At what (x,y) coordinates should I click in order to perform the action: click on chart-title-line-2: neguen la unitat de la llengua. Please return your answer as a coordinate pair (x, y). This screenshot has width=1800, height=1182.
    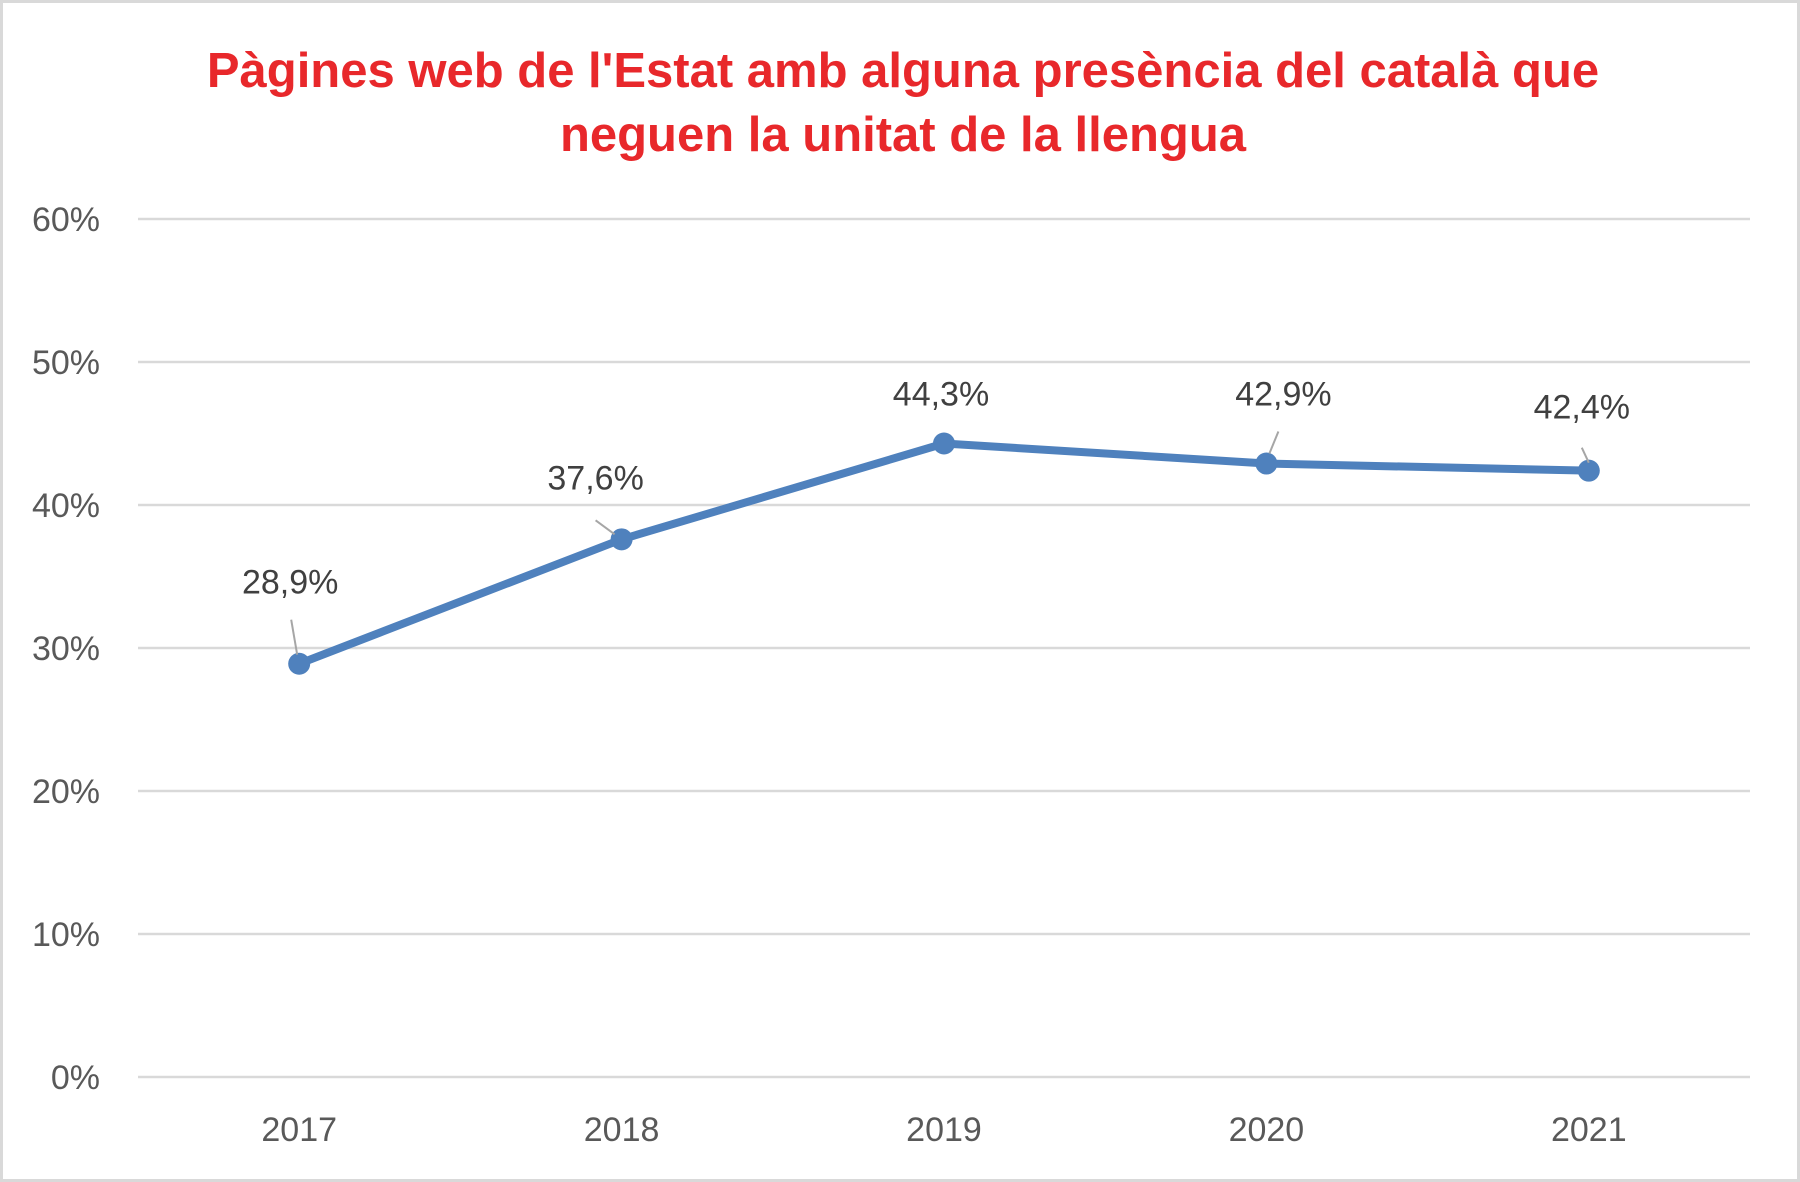
    Looking at the image, I should click on (903, 135).